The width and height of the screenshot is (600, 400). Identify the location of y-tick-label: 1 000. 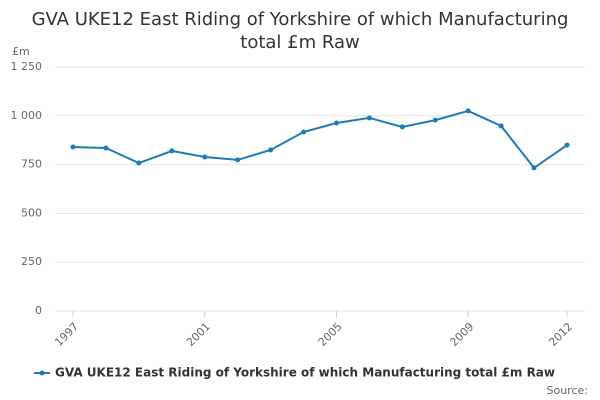
(27, 115).